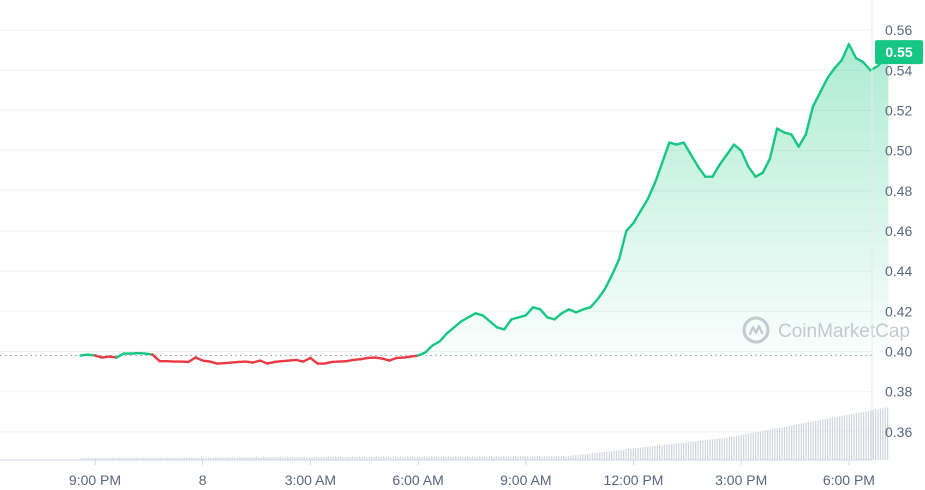  I want to click on x-tick-label: 8, so click(203, 480).